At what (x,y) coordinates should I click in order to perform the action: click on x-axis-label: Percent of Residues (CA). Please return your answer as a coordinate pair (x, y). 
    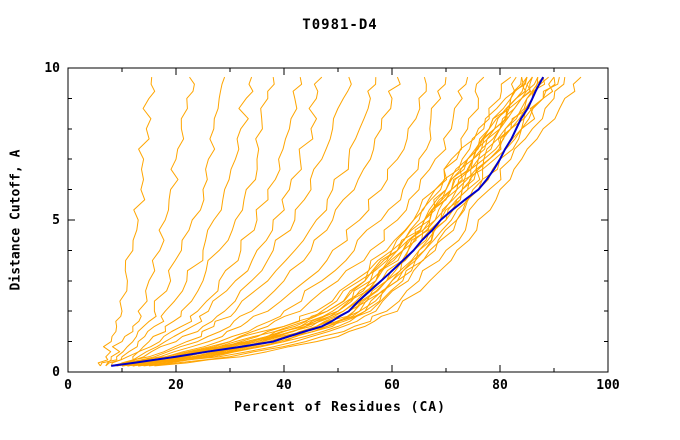
    Looking at the image, I should click on (340, 407).